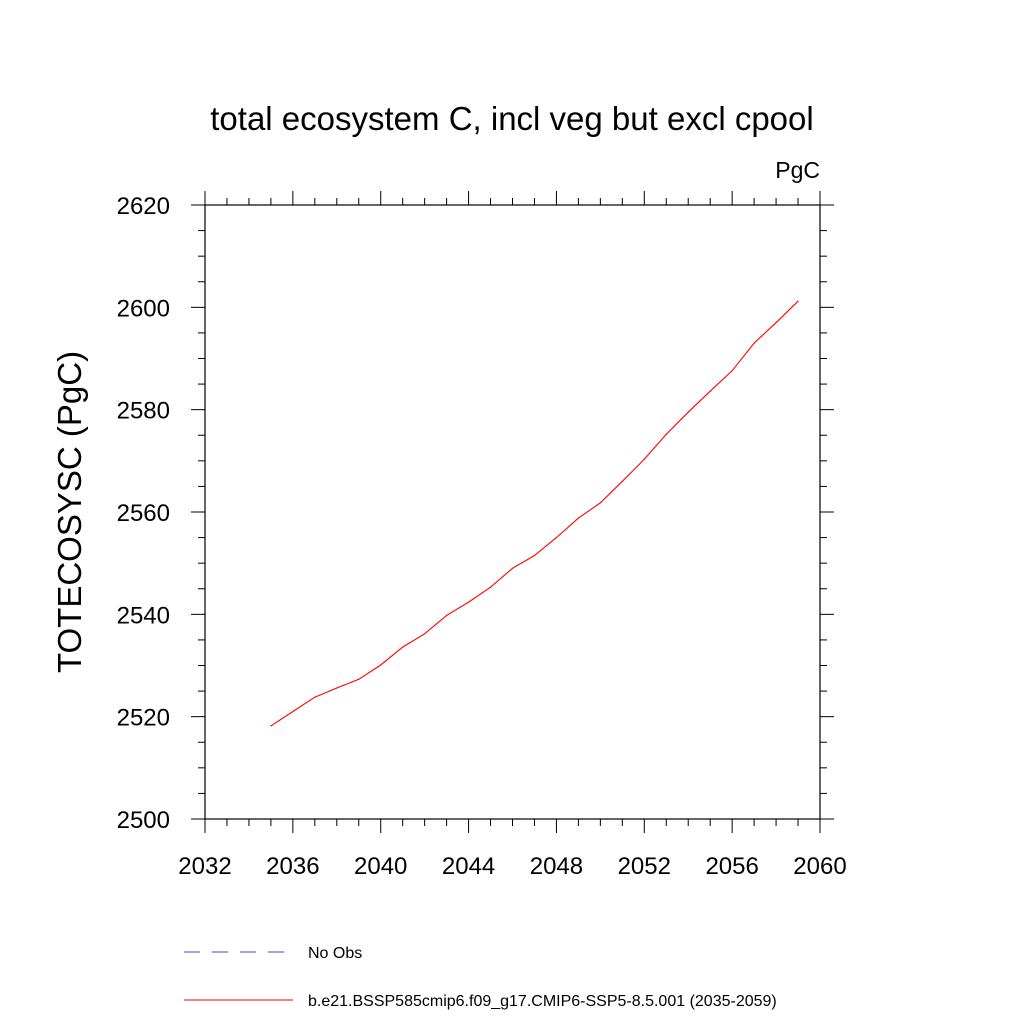 This screenshot has height=1024, width=1024. I want to click on y-axis-label: TOTECOSYSC (PgC), so click(69, 512).